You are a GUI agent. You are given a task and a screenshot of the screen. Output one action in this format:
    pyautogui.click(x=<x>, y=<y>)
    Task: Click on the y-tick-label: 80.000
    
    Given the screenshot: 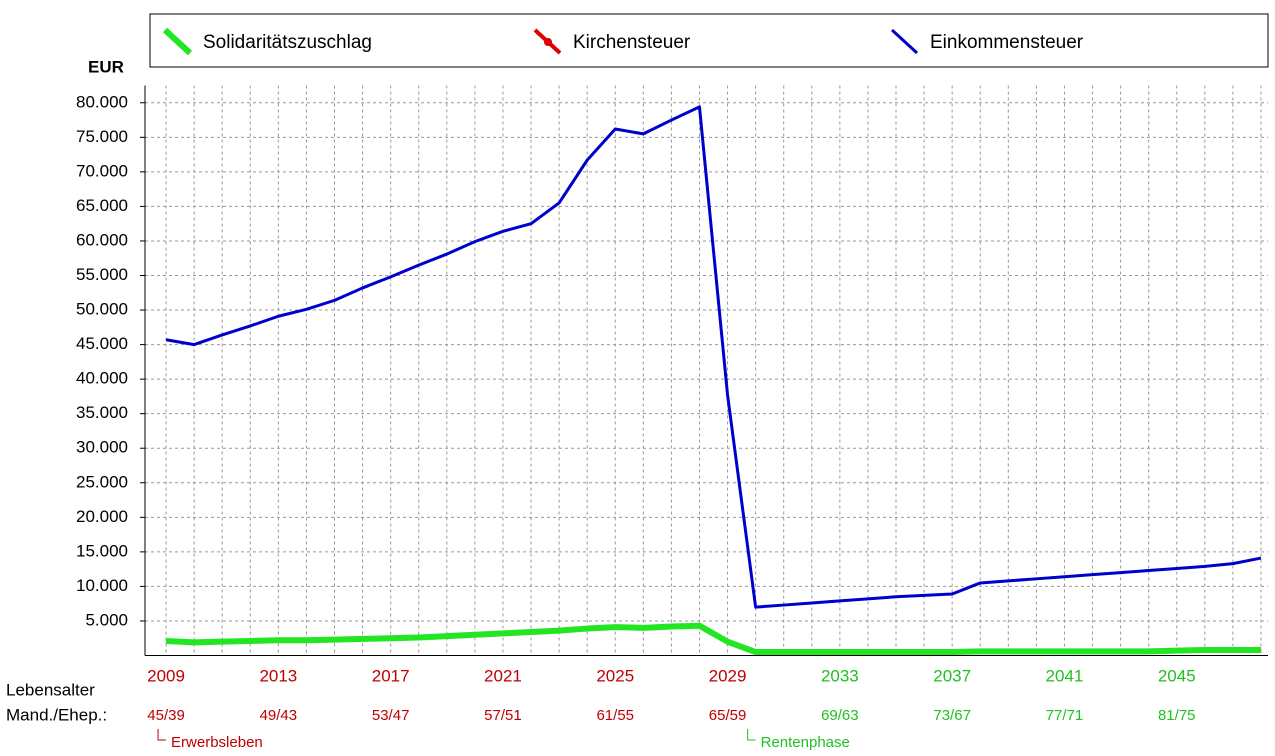 What is the action you would take?
    pyautogui.click(x=102, y=101)
    